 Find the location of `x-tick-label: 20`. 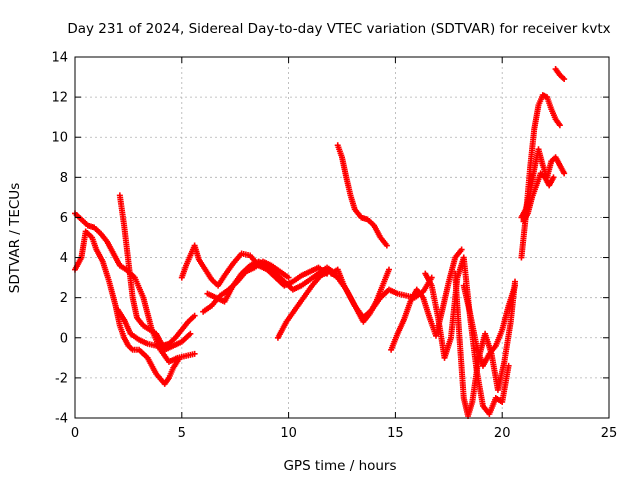

x-tick-label: 20 is located at coordinates (502, 433).